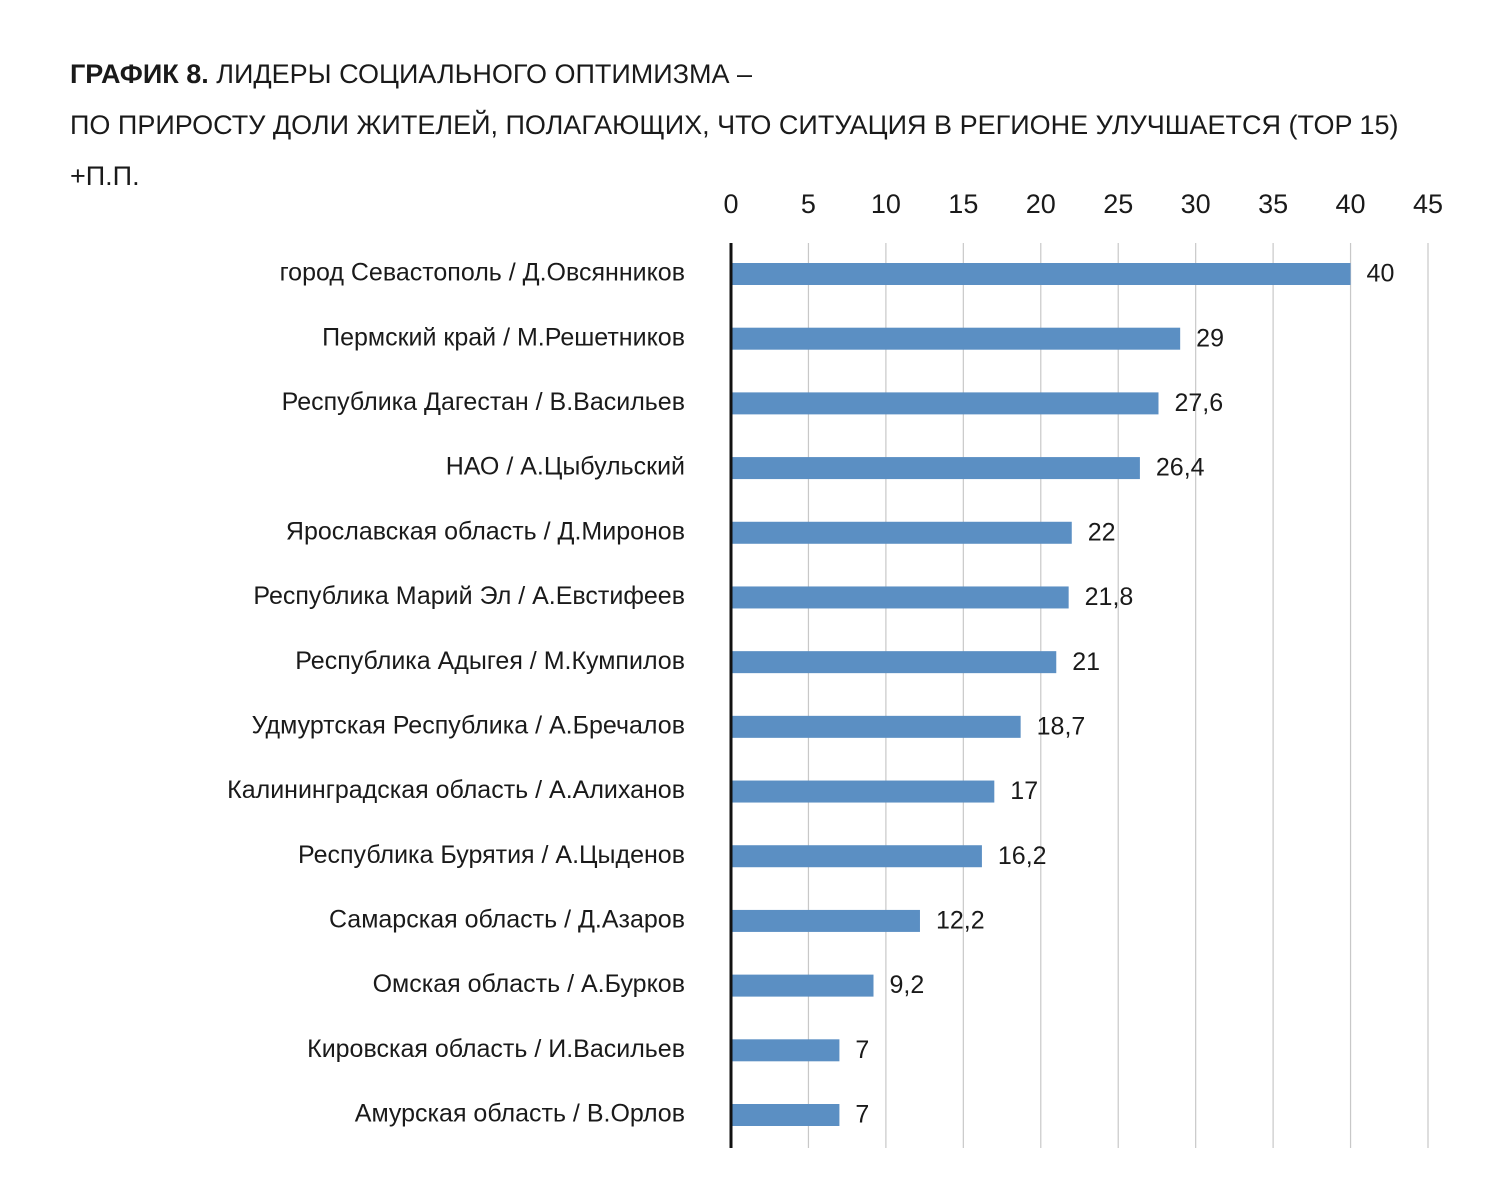 The image size is (1494, 1189). What do you see at coordinates (1024, 791) in the screenshot?
I see `value-label: 17` at bounding box center [1024, 791].